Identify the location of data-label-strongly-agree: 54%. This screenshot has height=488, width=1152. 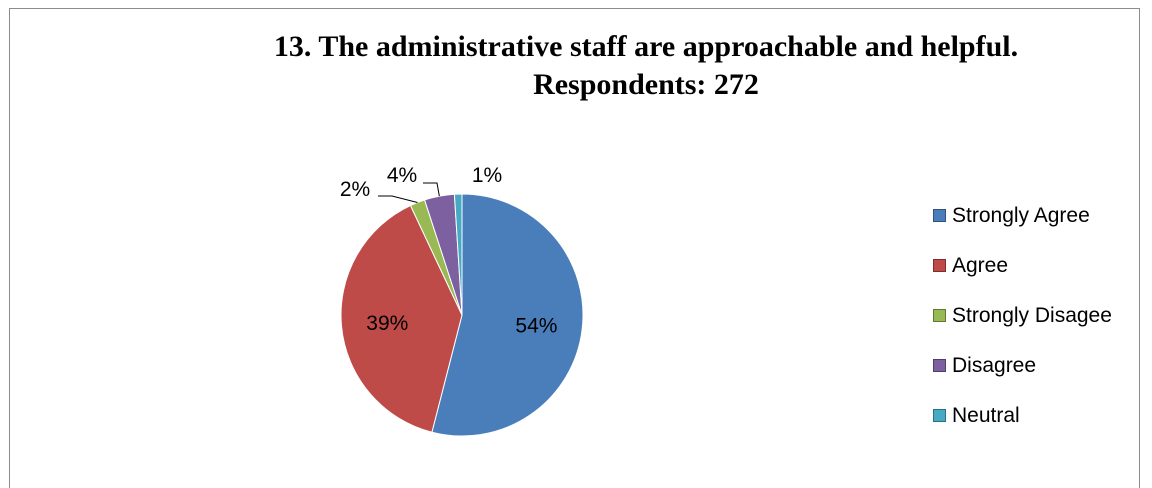
(536, 325).